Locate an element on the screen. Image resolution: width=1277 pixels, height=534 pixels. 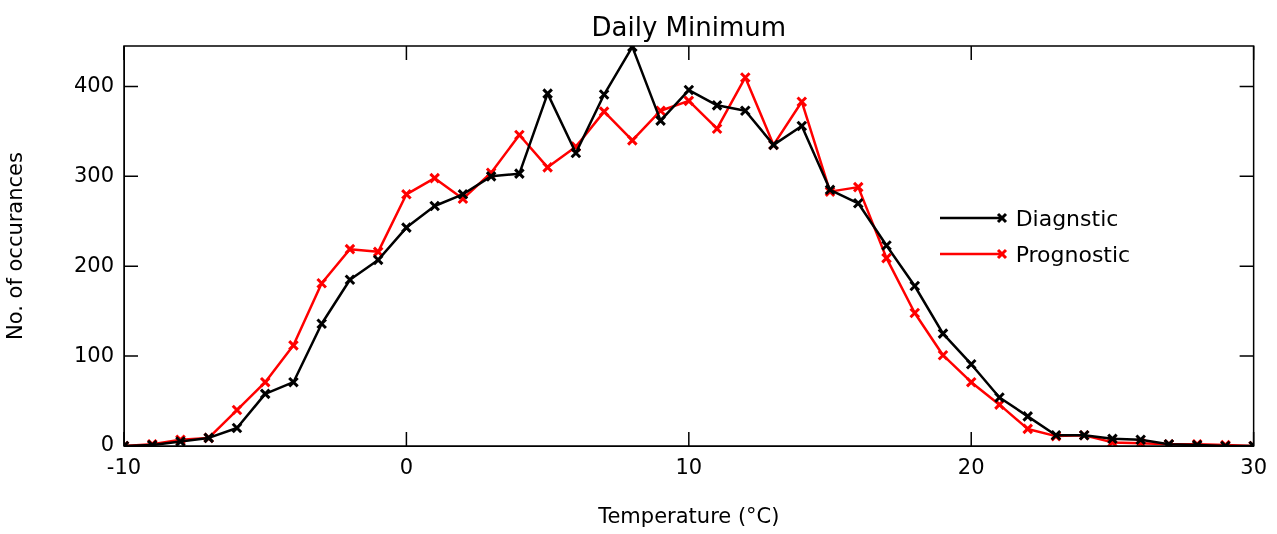
y-axis-title: No. of occurances is located at coordinates (15, 246).